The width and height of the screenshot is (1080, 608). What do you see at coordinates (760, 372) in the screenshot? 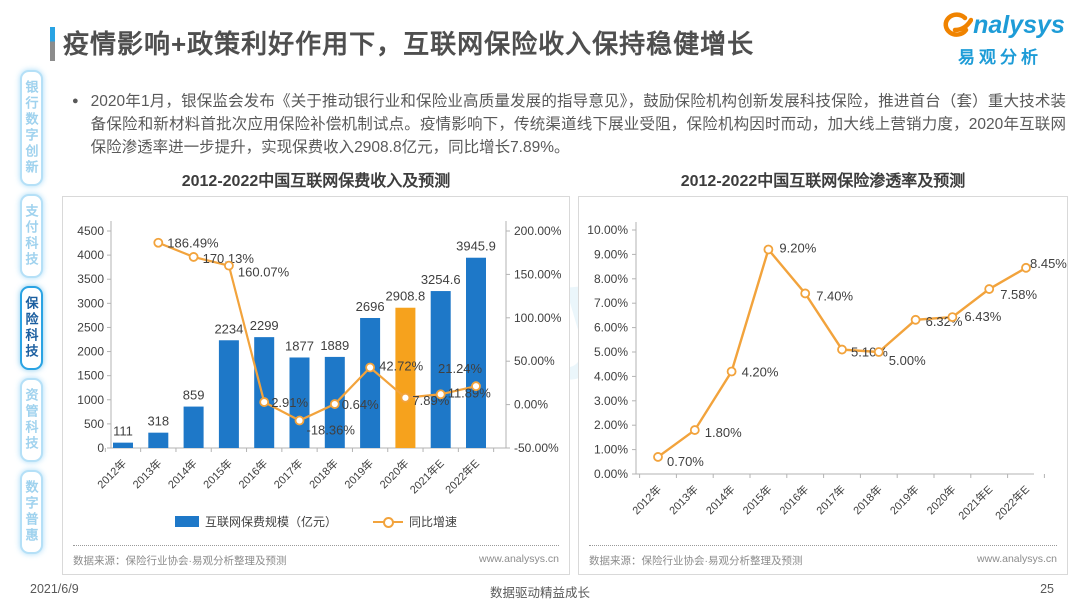
I see `svg-text: 4.20%` at bounding box center [760, 372].